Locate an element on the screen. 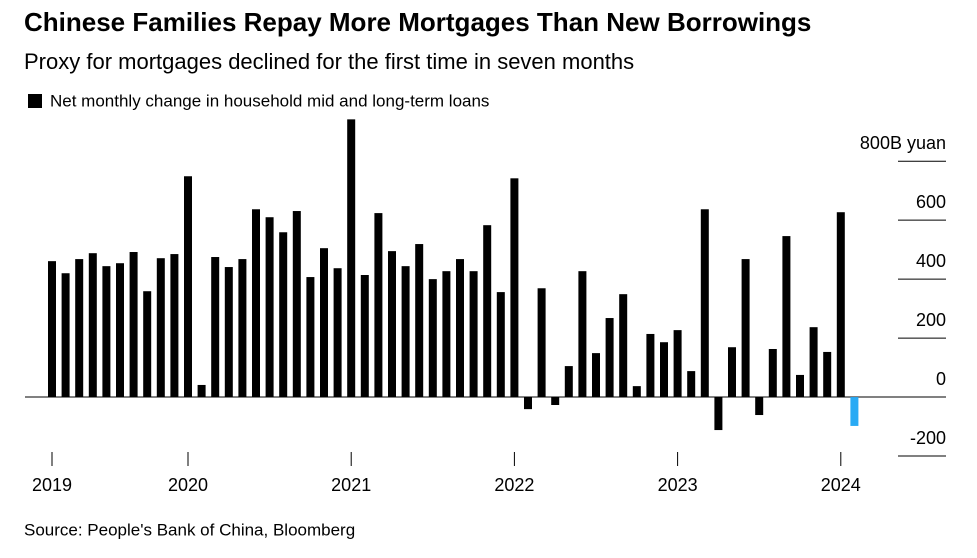  y-tick-label: 800B yuan is located at coordinates (903, 143).